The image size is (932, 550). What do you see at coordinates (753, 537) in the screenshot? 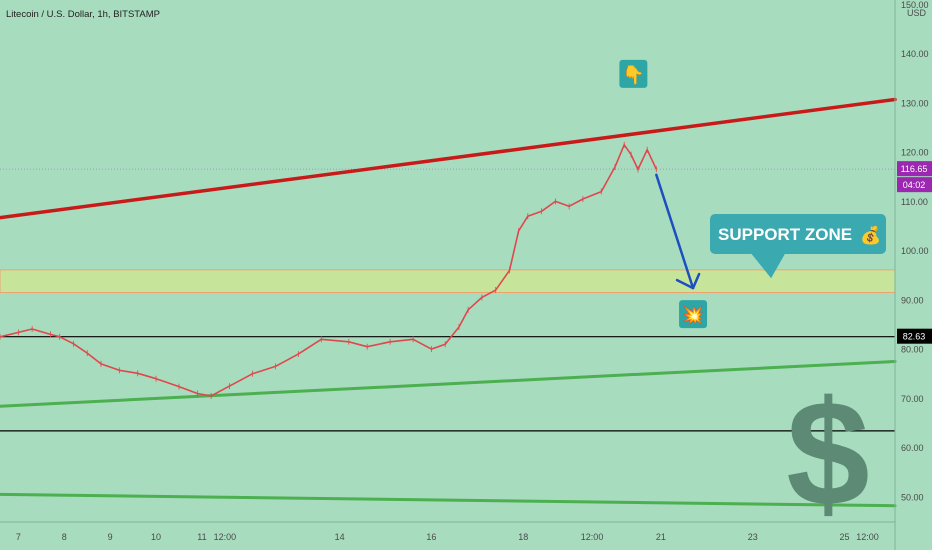
I see `x-tick-label: 23` at bounding box center [753, 537].